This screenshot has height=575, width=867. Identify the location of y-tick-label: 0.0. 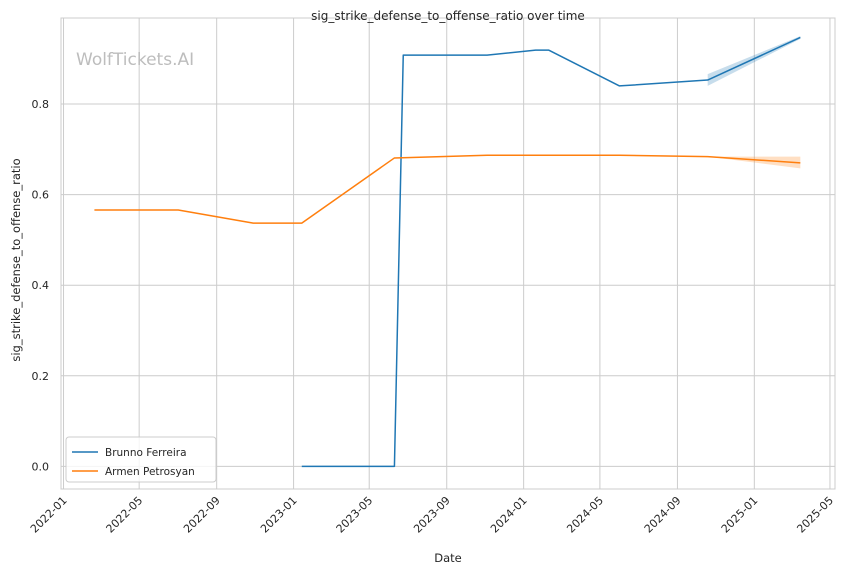
(41, 466).